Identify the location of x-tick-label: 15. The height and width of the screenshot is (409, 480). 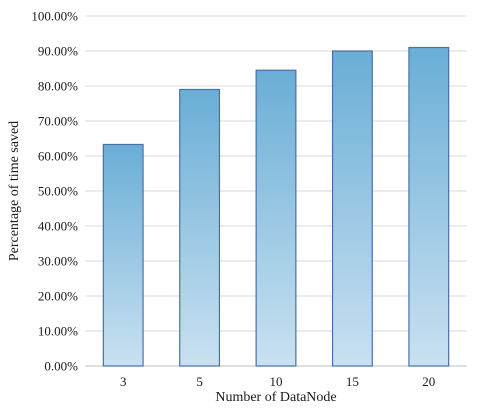
(352, 381).